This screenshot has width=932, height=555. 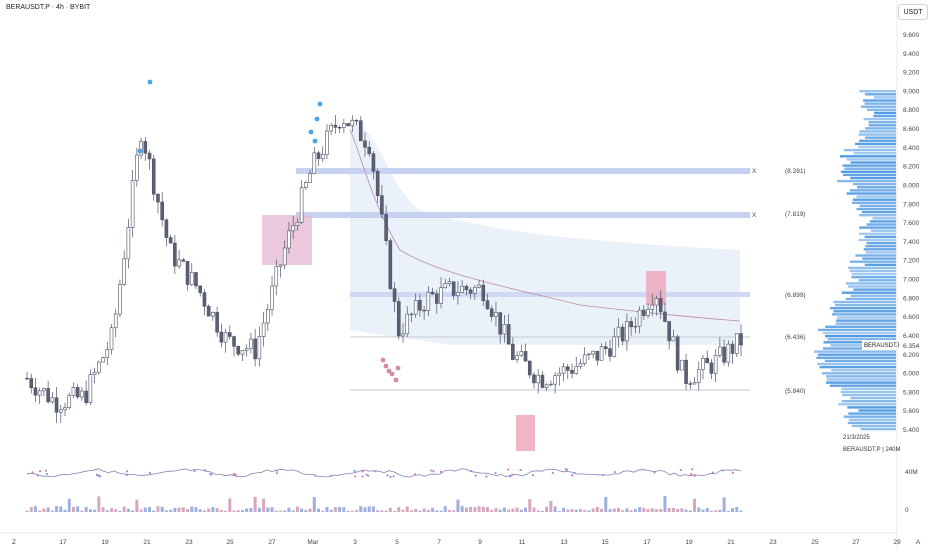 What do you see at coordinates (911, 472) in the screenshot?
I see `oscillator-axis-label: 40M` at bounding box center [911, 472].